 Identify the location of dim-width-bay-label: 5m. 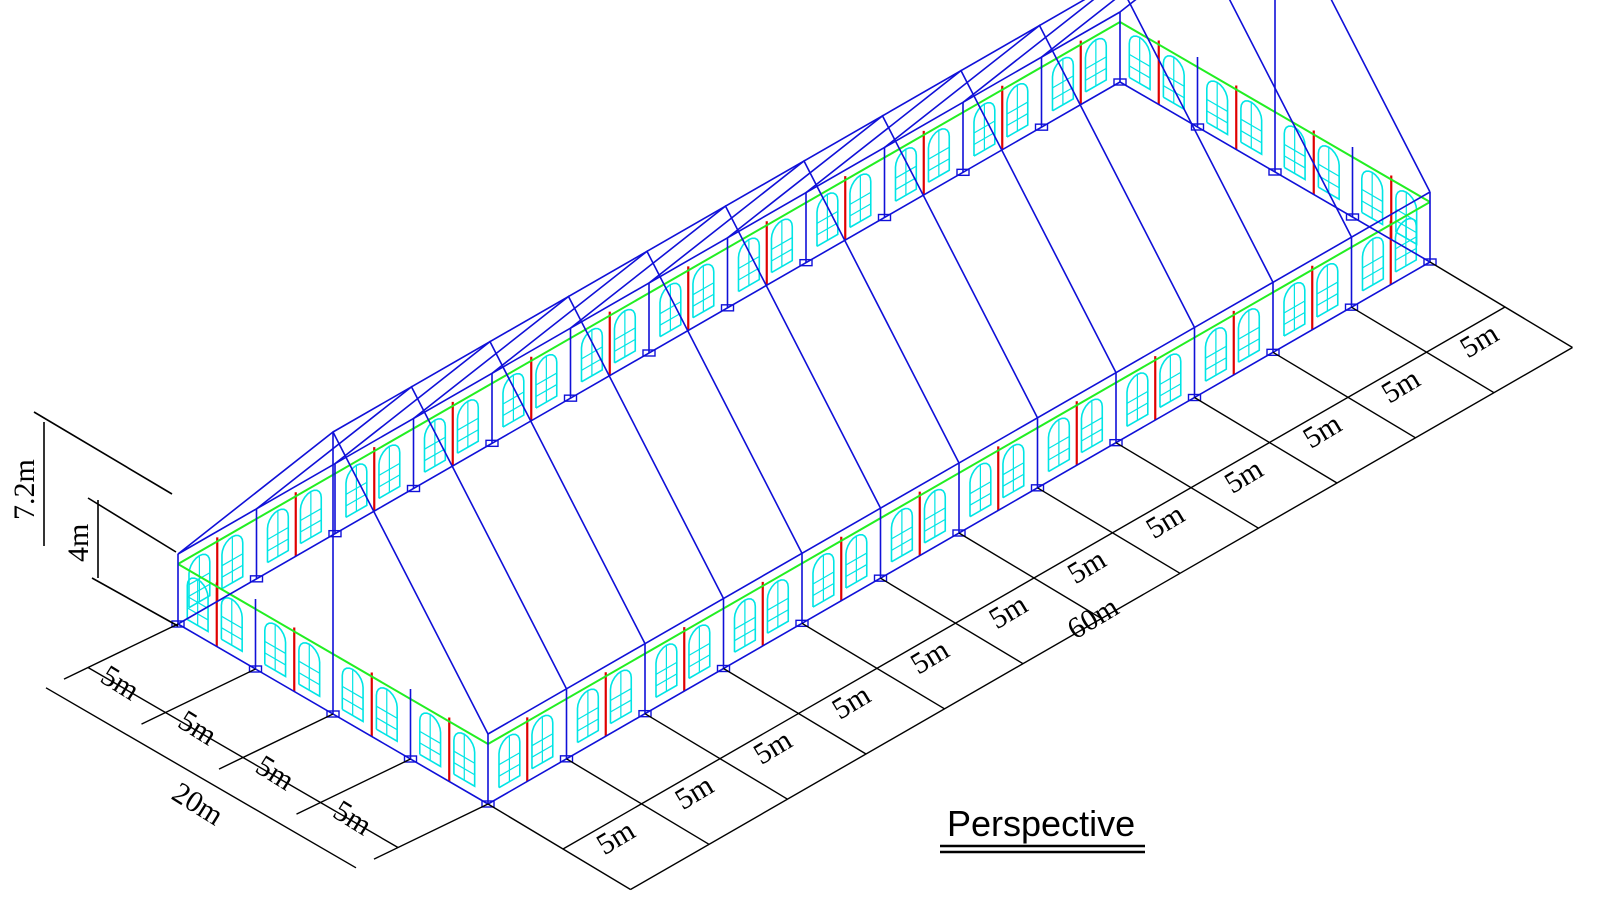
(275, 773).